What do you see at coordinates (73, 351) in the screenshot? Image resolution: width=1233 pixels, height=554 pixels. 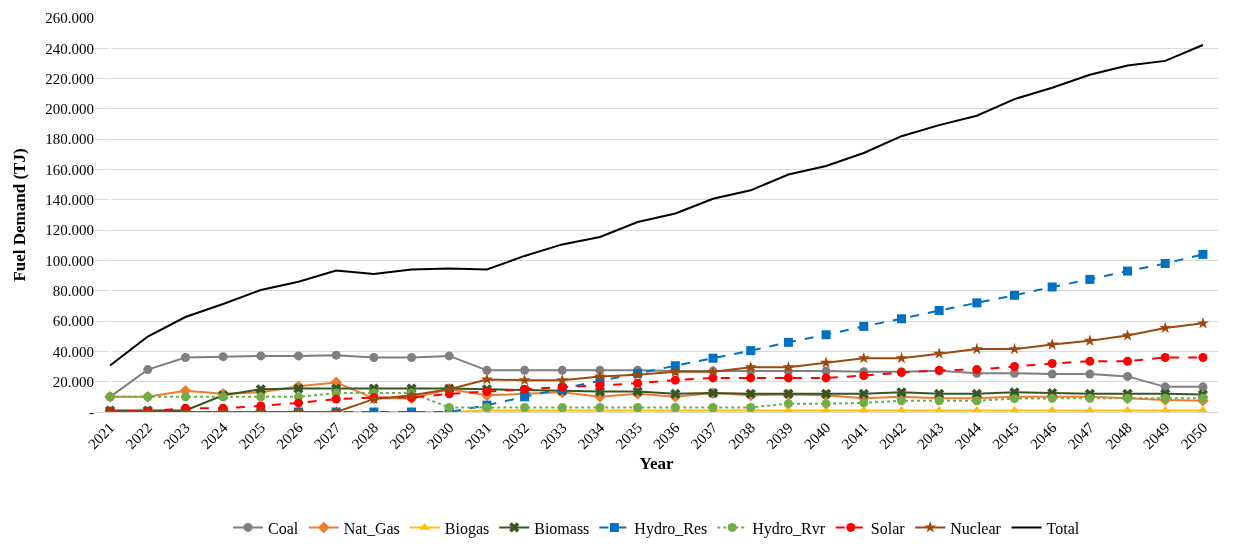 I see `y-tick-label: 40.000` at bounding box center [73, 351].